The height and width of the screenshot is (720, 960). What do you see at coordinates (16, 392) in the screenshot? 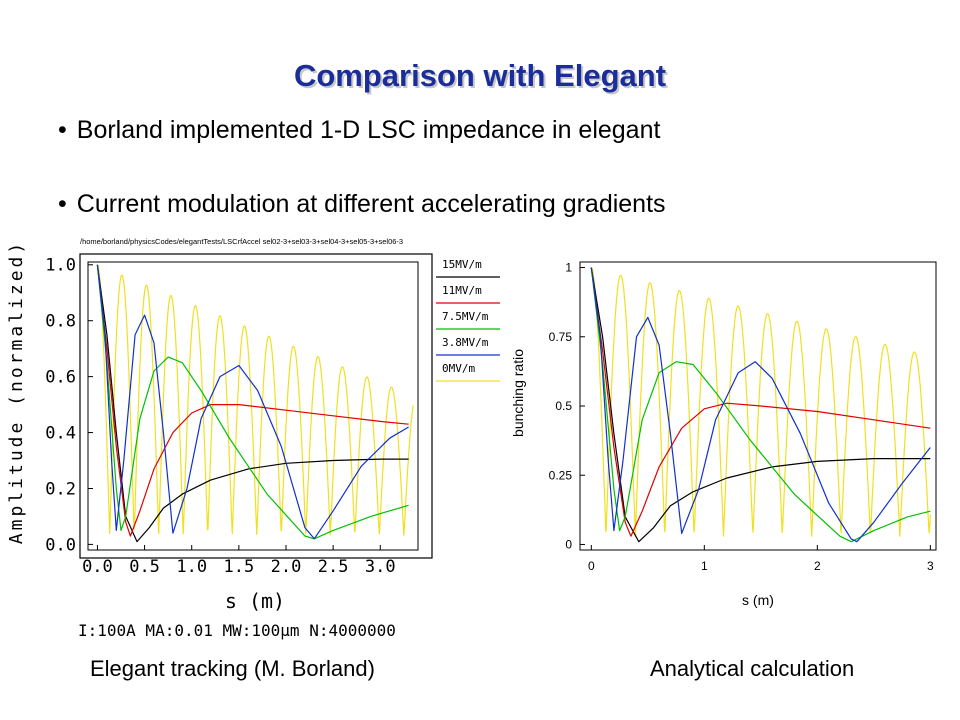
I see `y-axis-label: Amplitude (normalized)` at bounding box center [16, 392].